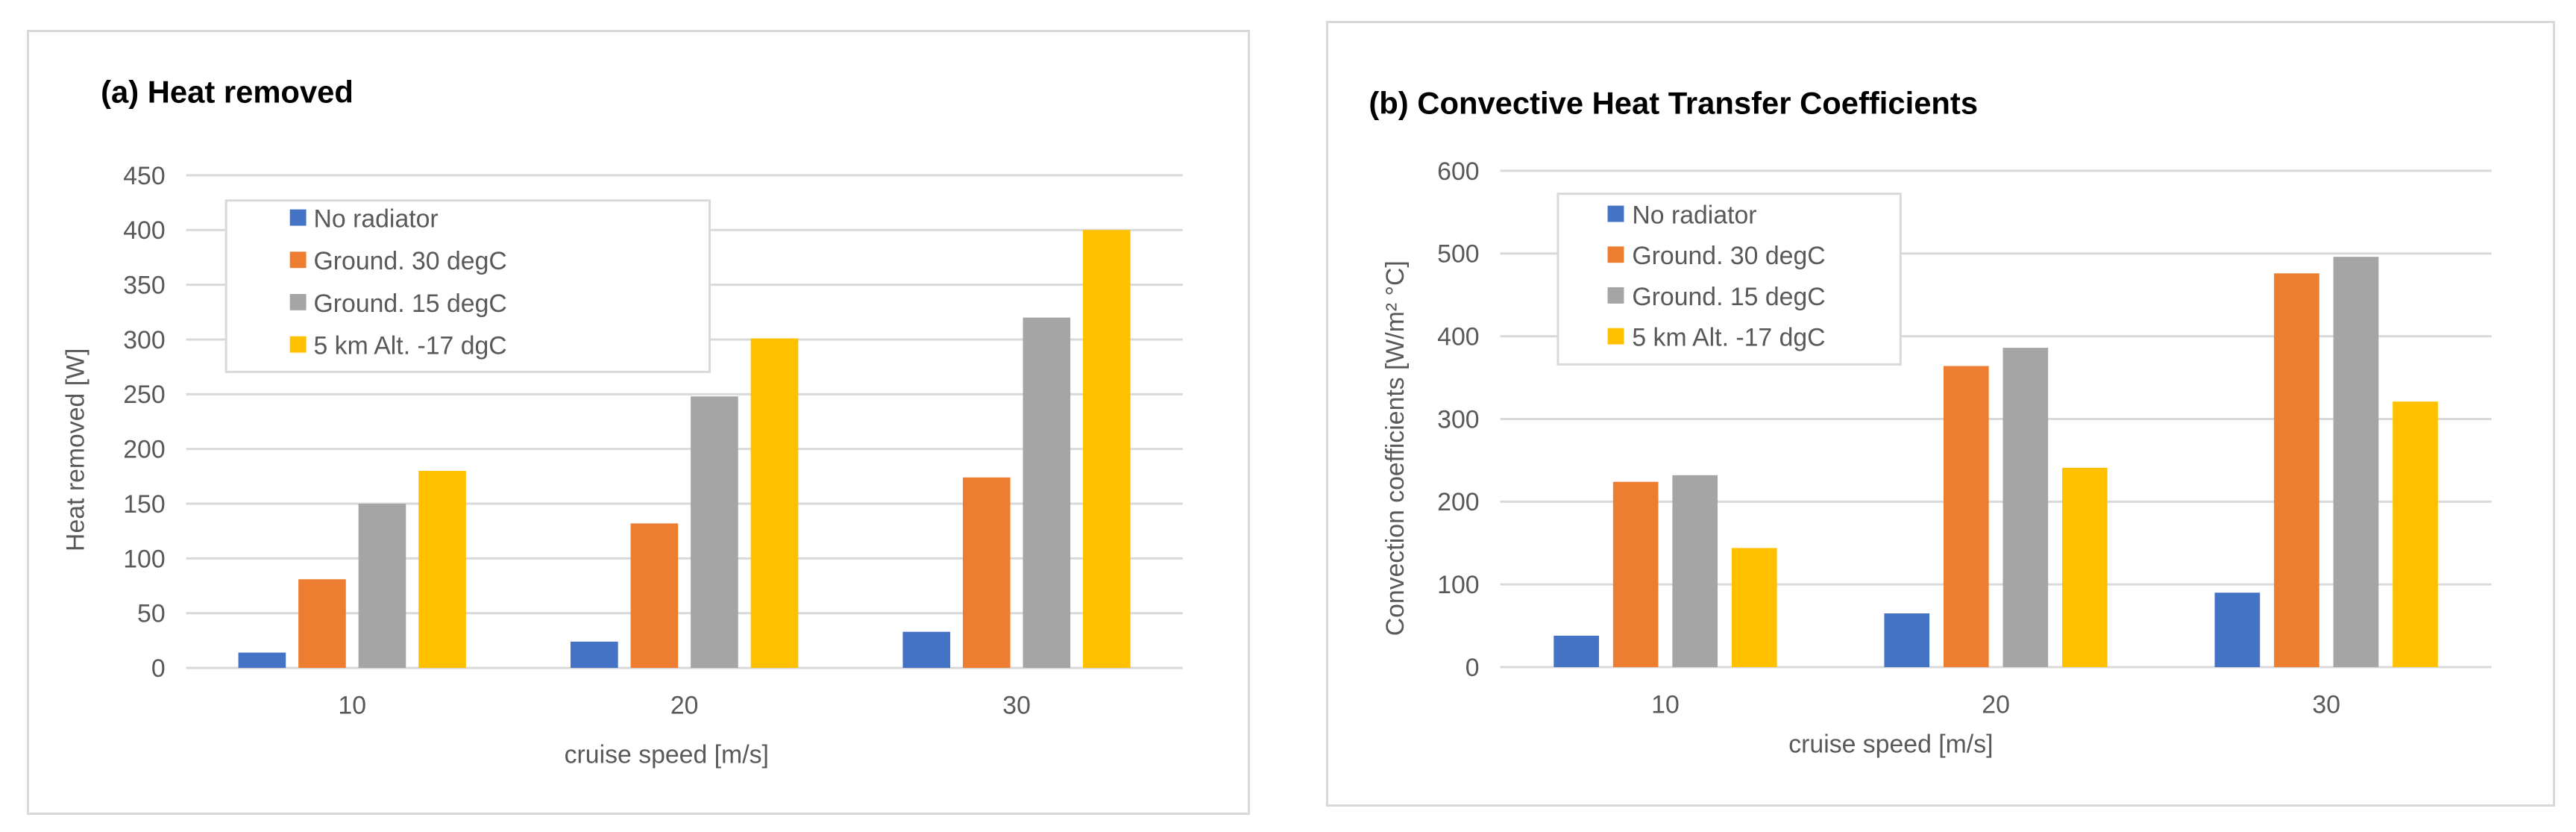  Describe the element at coordinates (144, 176) in the screenshot. I see `y-tick-label: 450` at that location.